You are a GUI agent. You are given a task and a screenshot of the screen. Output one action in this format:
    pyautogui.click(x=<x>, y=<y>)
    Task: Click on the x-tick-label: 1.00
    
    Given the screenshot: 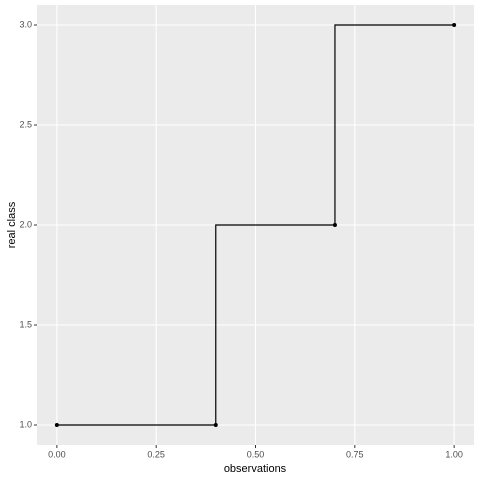 What is the action you would take?
    pyautogui.click(x=454, y=454)
    